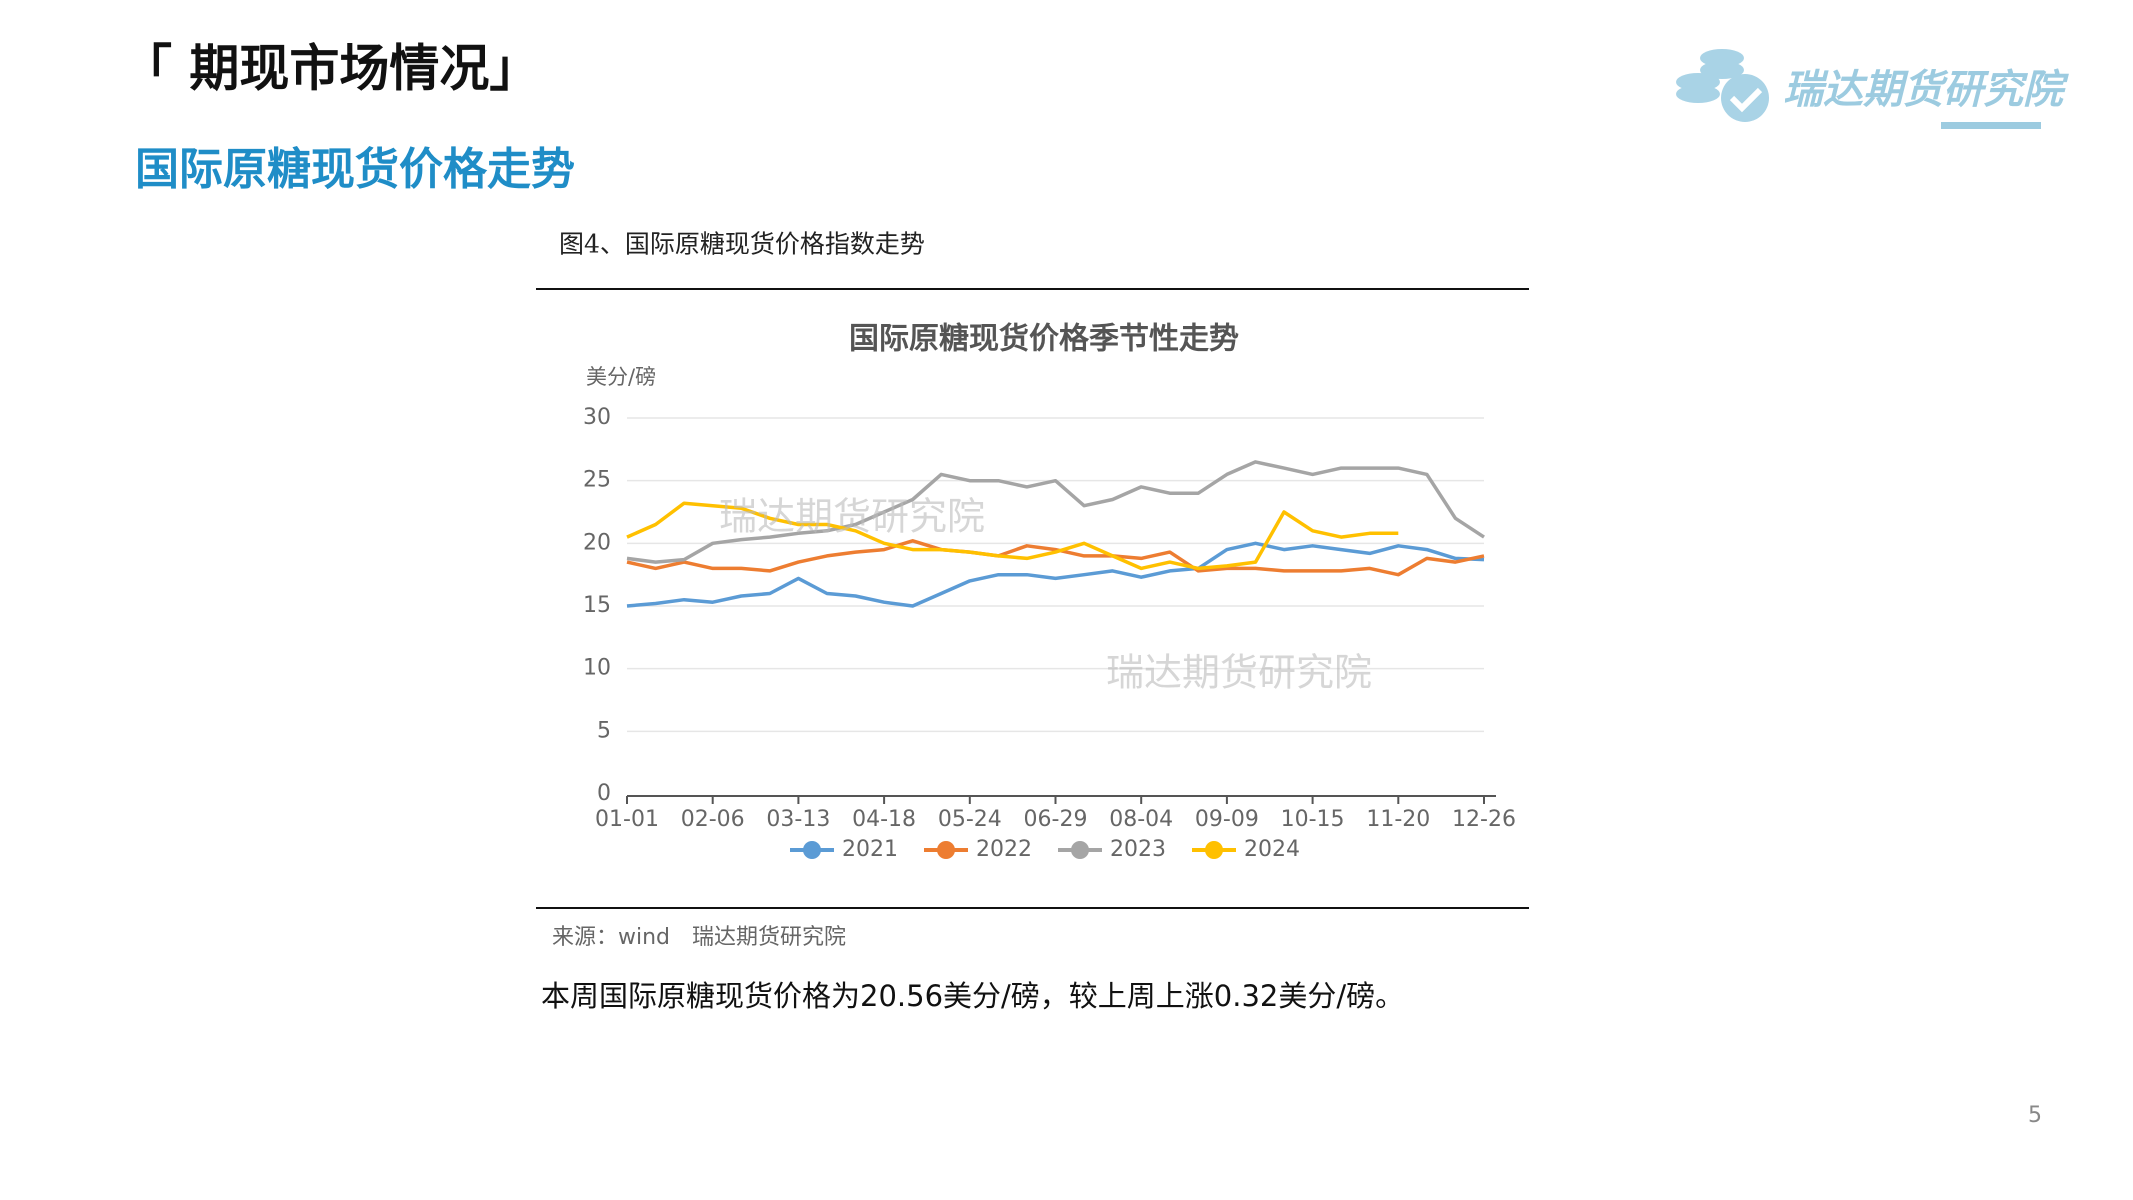 The height and width of the screenshot is (1200, 2133). What do you see at coordinates (1272, 849) in the screenshot?
I see `legend-label: 2024` at bounding box center [1272, 849].